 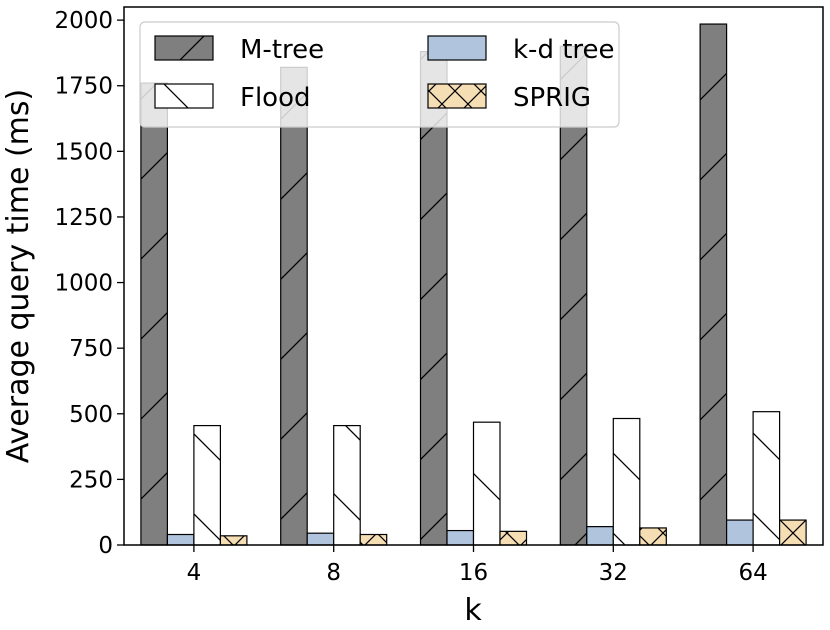 I want to click on bar-k-d-tree-k8, so click(x=320, y=539).